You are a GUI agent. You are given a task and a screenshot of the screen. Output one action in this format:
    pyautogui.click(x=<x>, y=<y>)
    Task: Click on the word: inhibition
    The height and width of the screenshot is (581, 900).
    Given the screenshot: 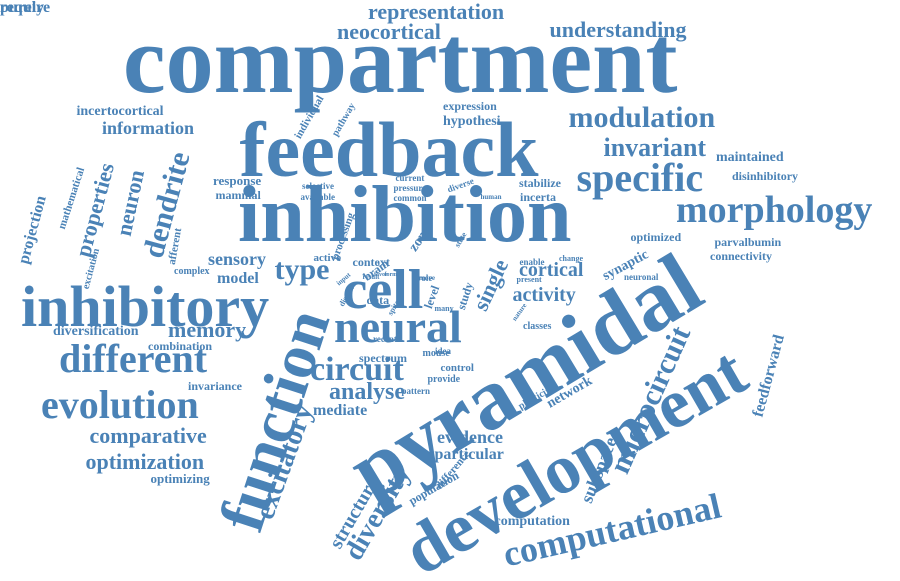 What is the action you would take?
    pyautogui.click(x=405, y=215)
    